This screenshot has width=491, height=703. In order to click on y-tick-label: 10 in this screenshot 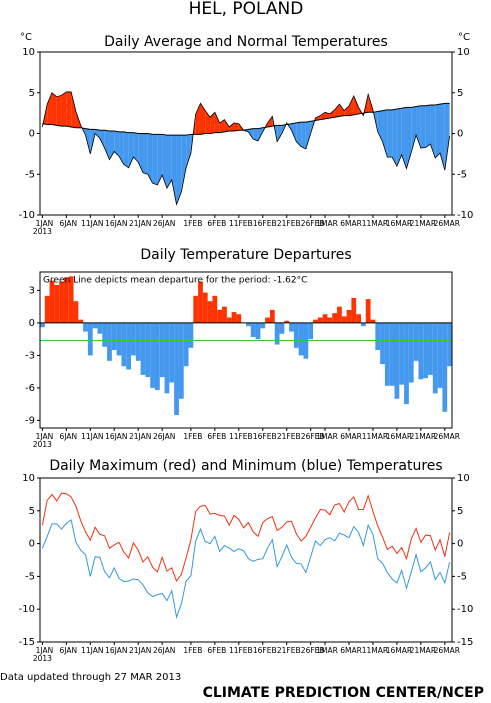, I will do `click(28, 478)`.